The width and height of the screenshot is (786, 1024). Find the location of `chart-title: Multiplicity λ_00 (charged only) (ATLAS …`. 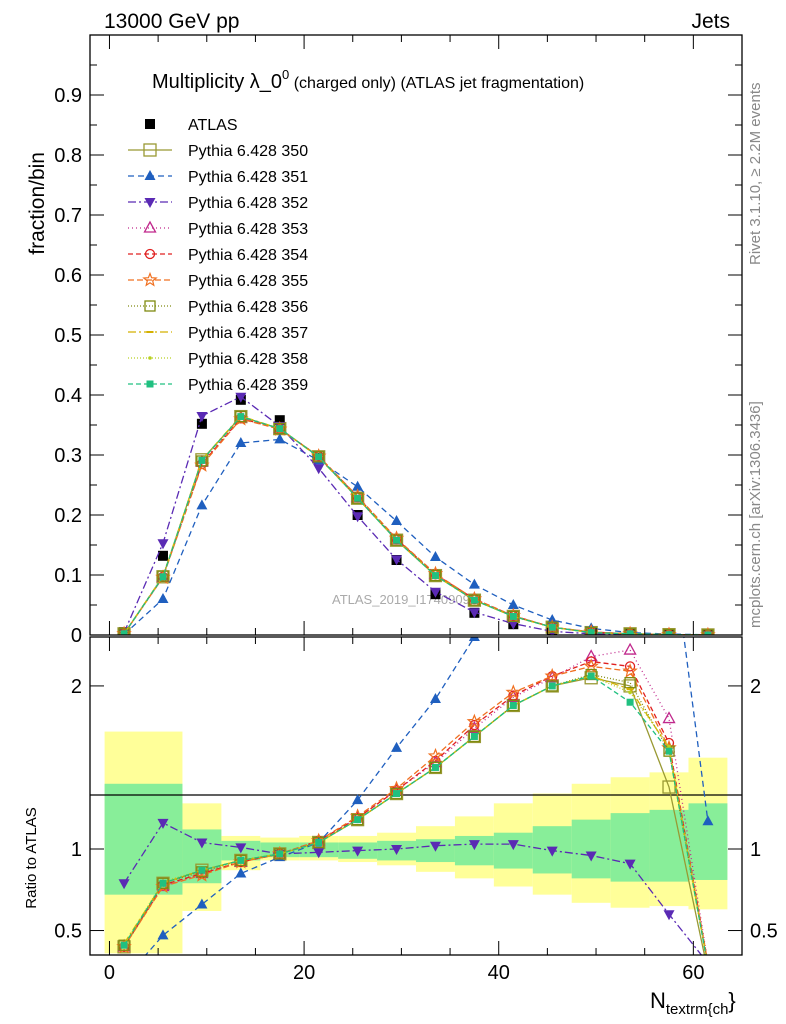

chart-title: Multiplicity λ_00 (charged only) (ATLAS … is located at coordinates (368, 80).